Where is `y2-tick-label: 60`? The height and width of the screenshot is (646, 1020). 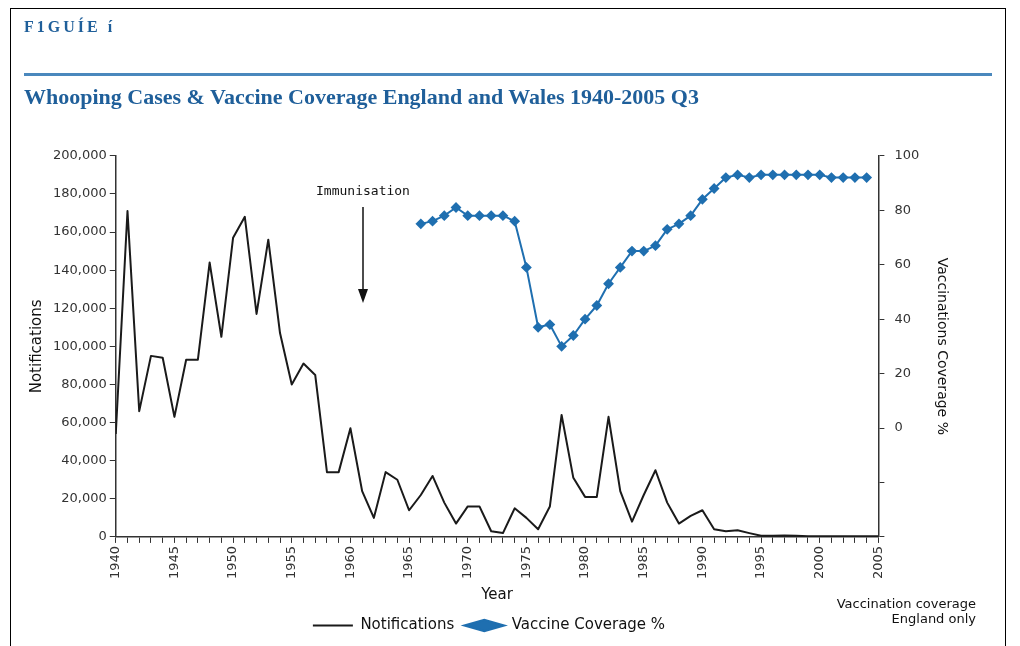 y2-tick-label: 60 is located at coordinates (902, 264).